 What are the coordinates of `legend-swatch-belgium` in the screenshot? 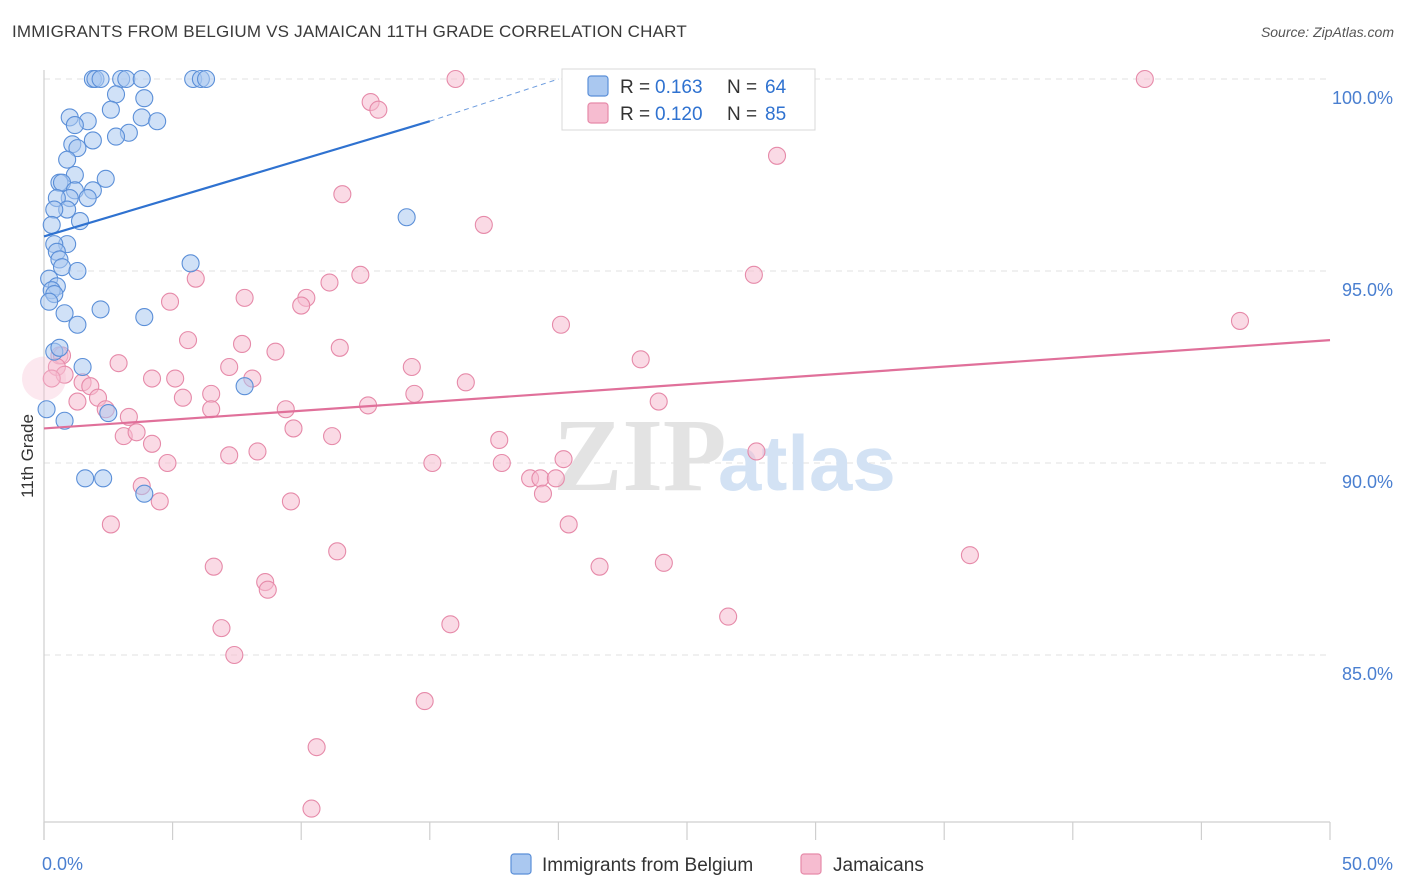 It's located at (521, 864).